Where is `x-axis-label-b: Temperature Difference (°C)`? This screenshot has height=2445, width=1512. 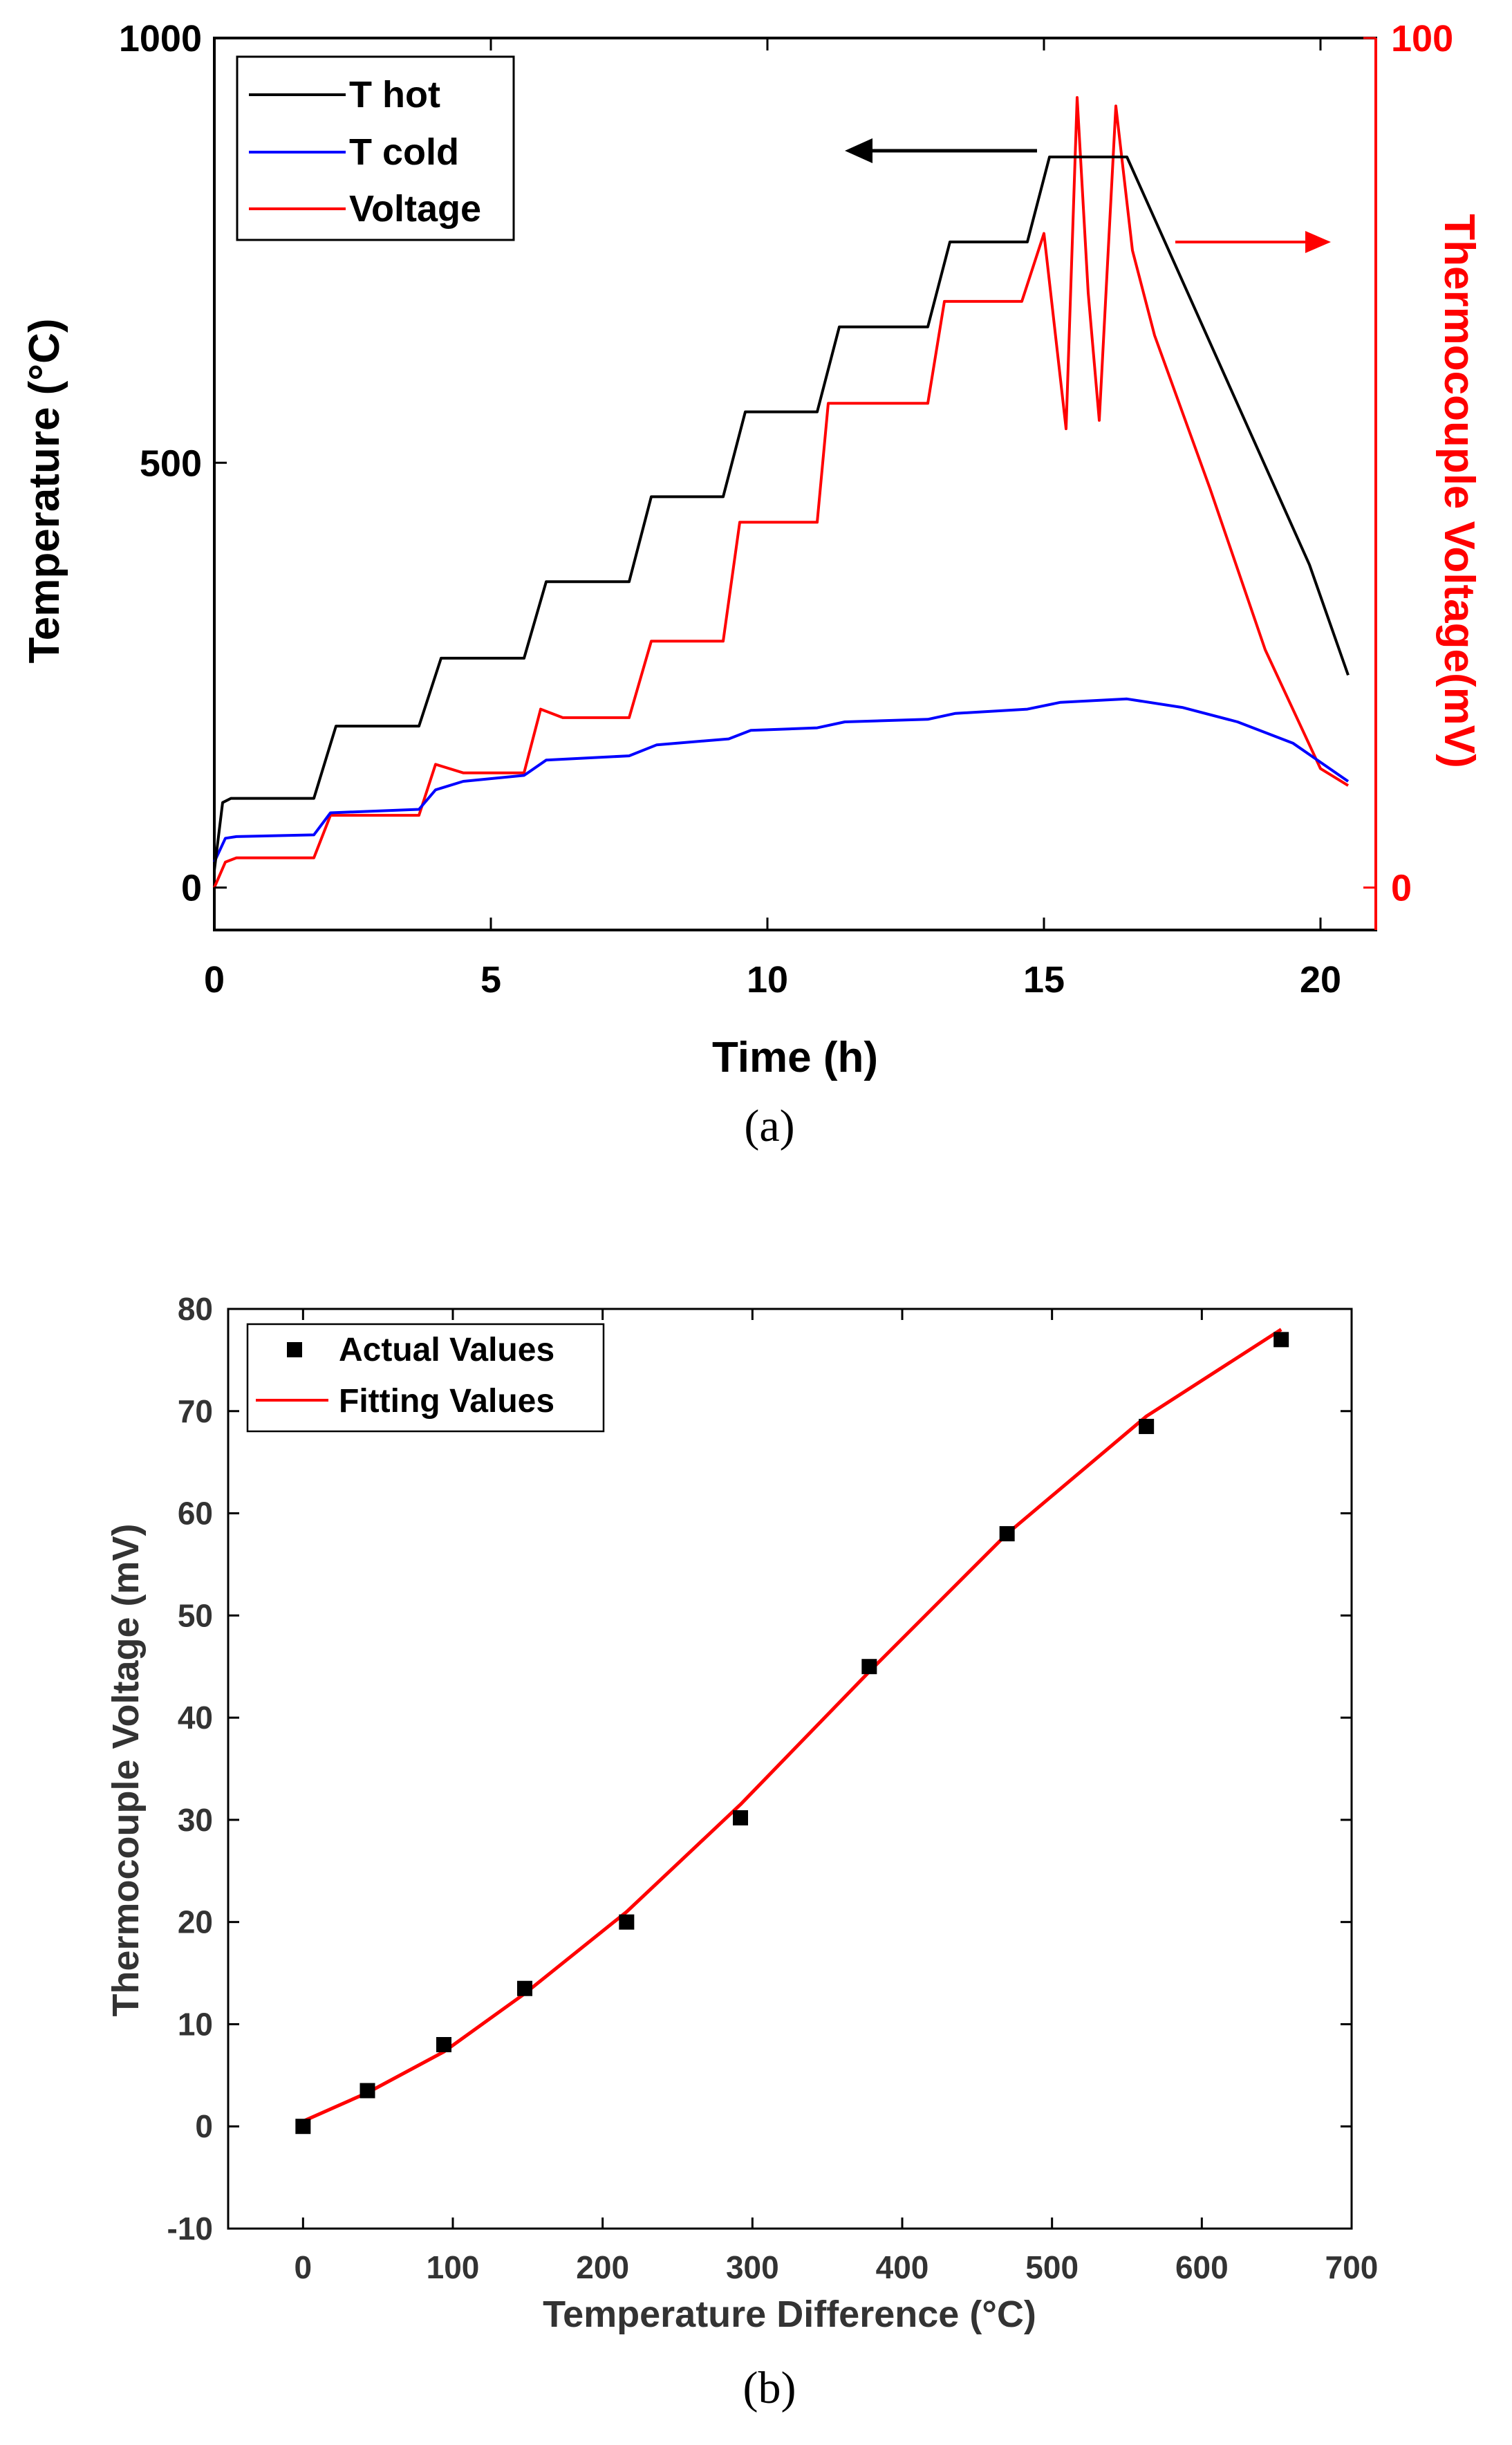
x-axis-label-b: Temperature Difference (°C) is located at coordinates (789, 2314).